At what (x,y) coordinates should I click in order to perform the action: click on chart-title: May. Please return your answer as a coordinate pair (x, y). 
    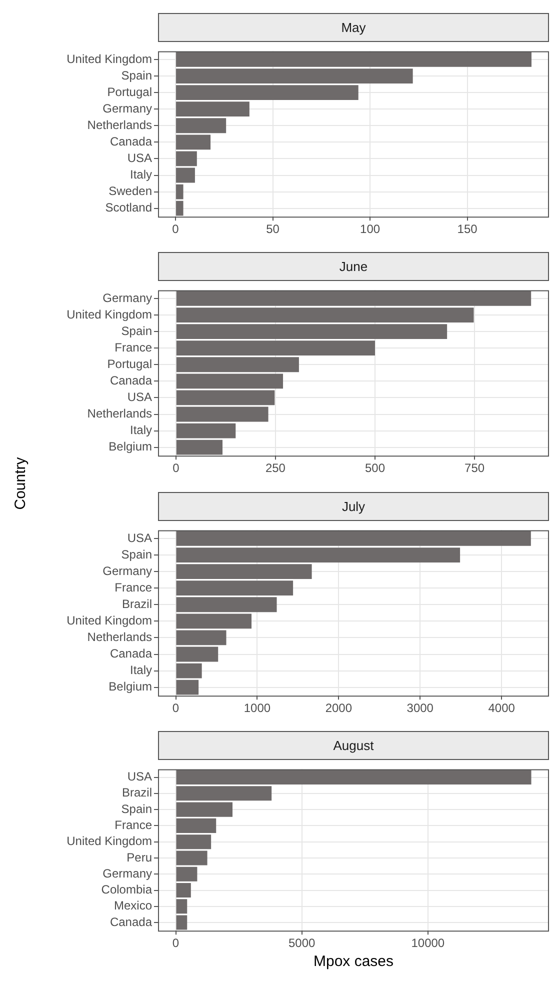
    Looking at the image, I should click on (353, 27).